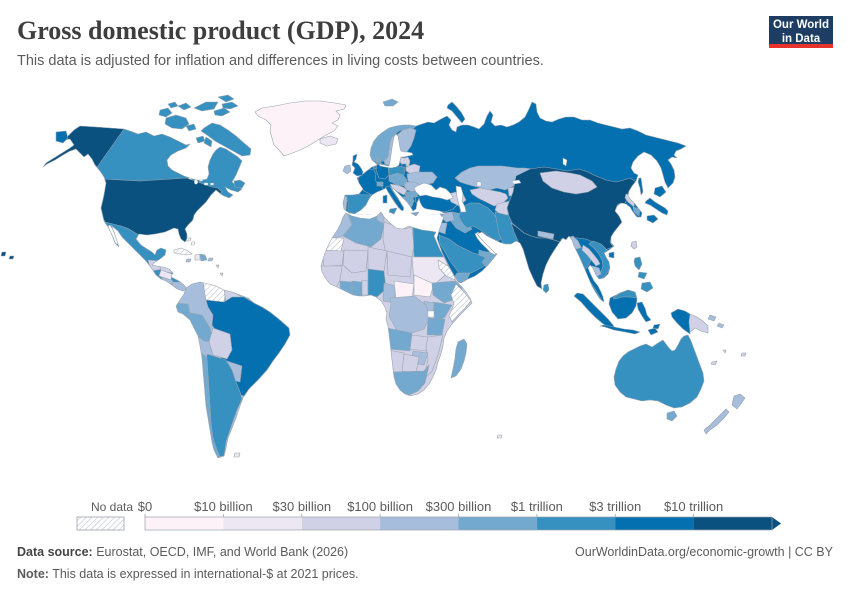 The image size is (850, 600). Describe the element at coordinates (302, 506) in the screenshot. I see `svg-text: $30 billion` at that location.